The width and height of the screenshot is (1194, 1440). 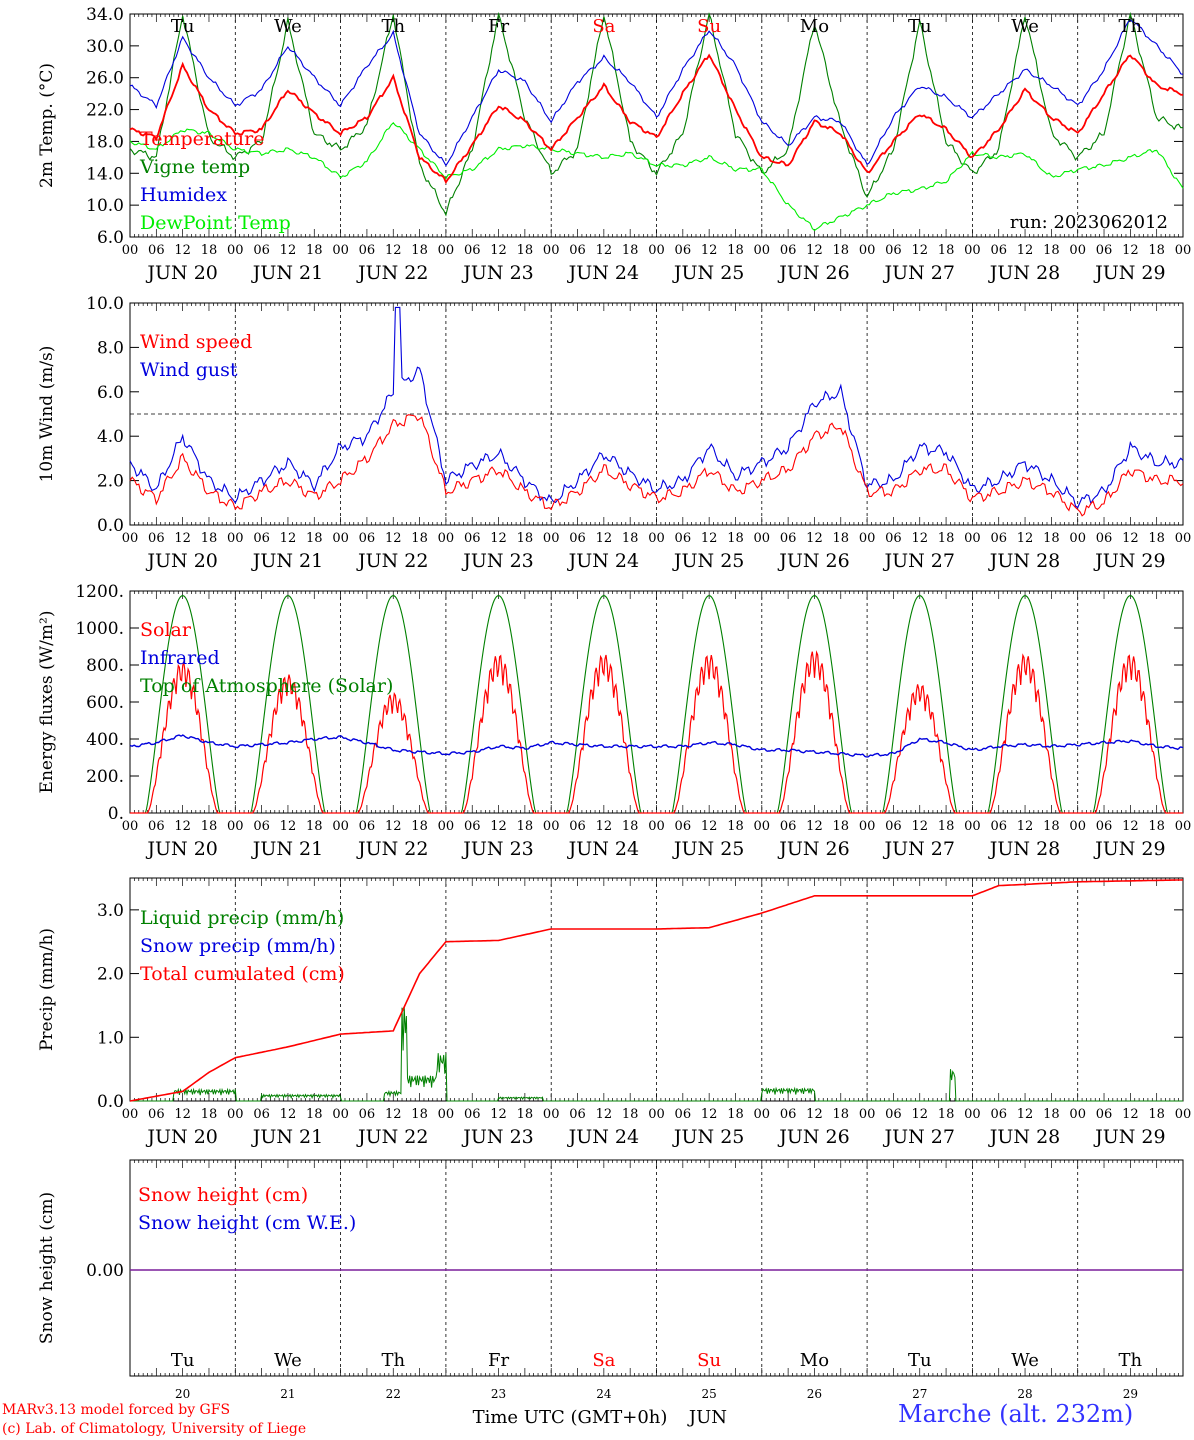 I want to click on weekday-label: Mo, so click(x=814, y=26).